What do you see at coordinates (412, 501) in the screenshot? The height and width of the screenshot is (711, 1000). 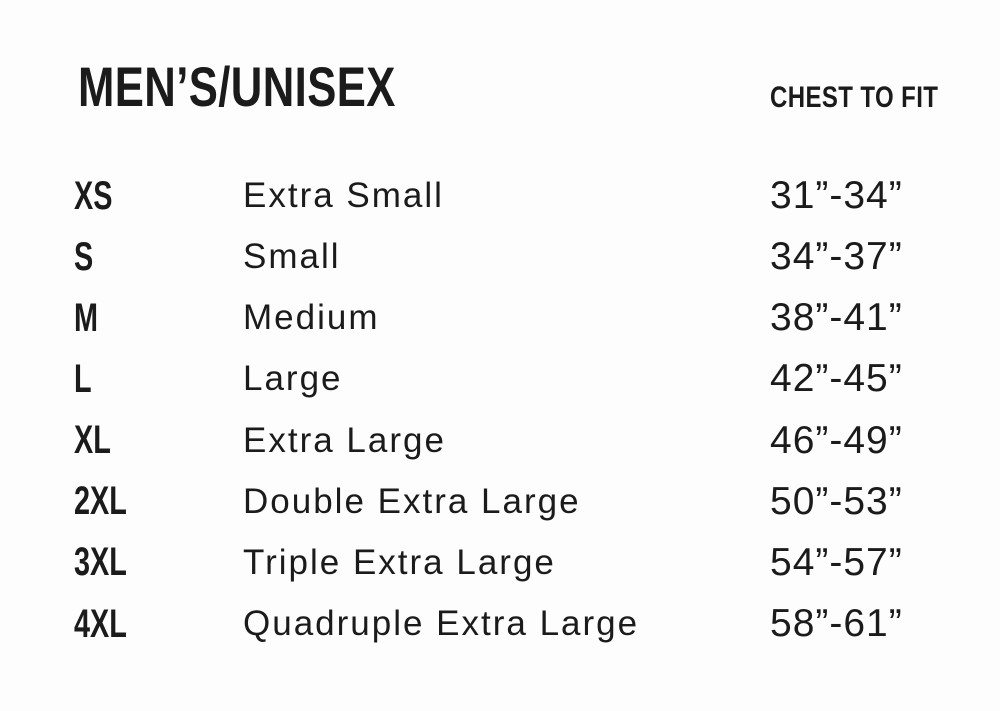 I see `size-name: Double Extra Large` at bounding box center [412, 501].